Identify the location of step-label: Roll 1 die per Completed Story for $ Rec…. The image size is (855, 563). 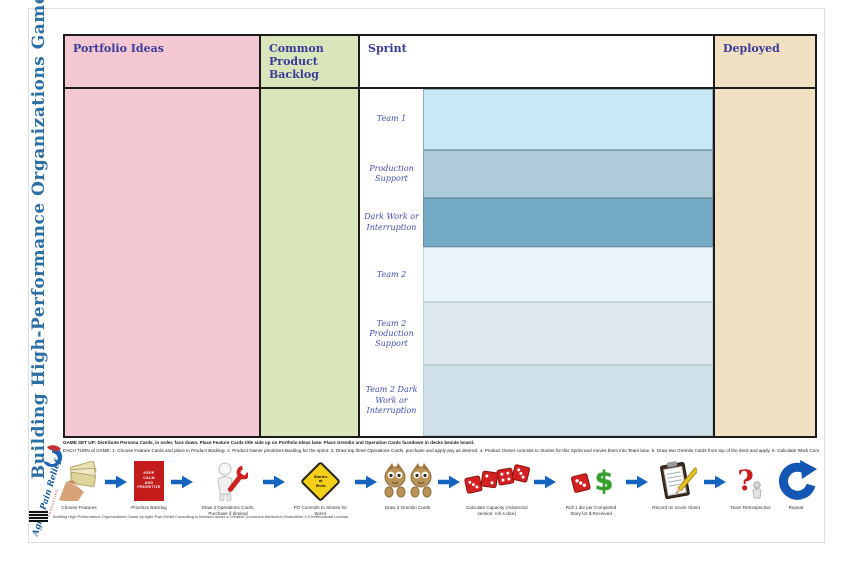
(591, 510).